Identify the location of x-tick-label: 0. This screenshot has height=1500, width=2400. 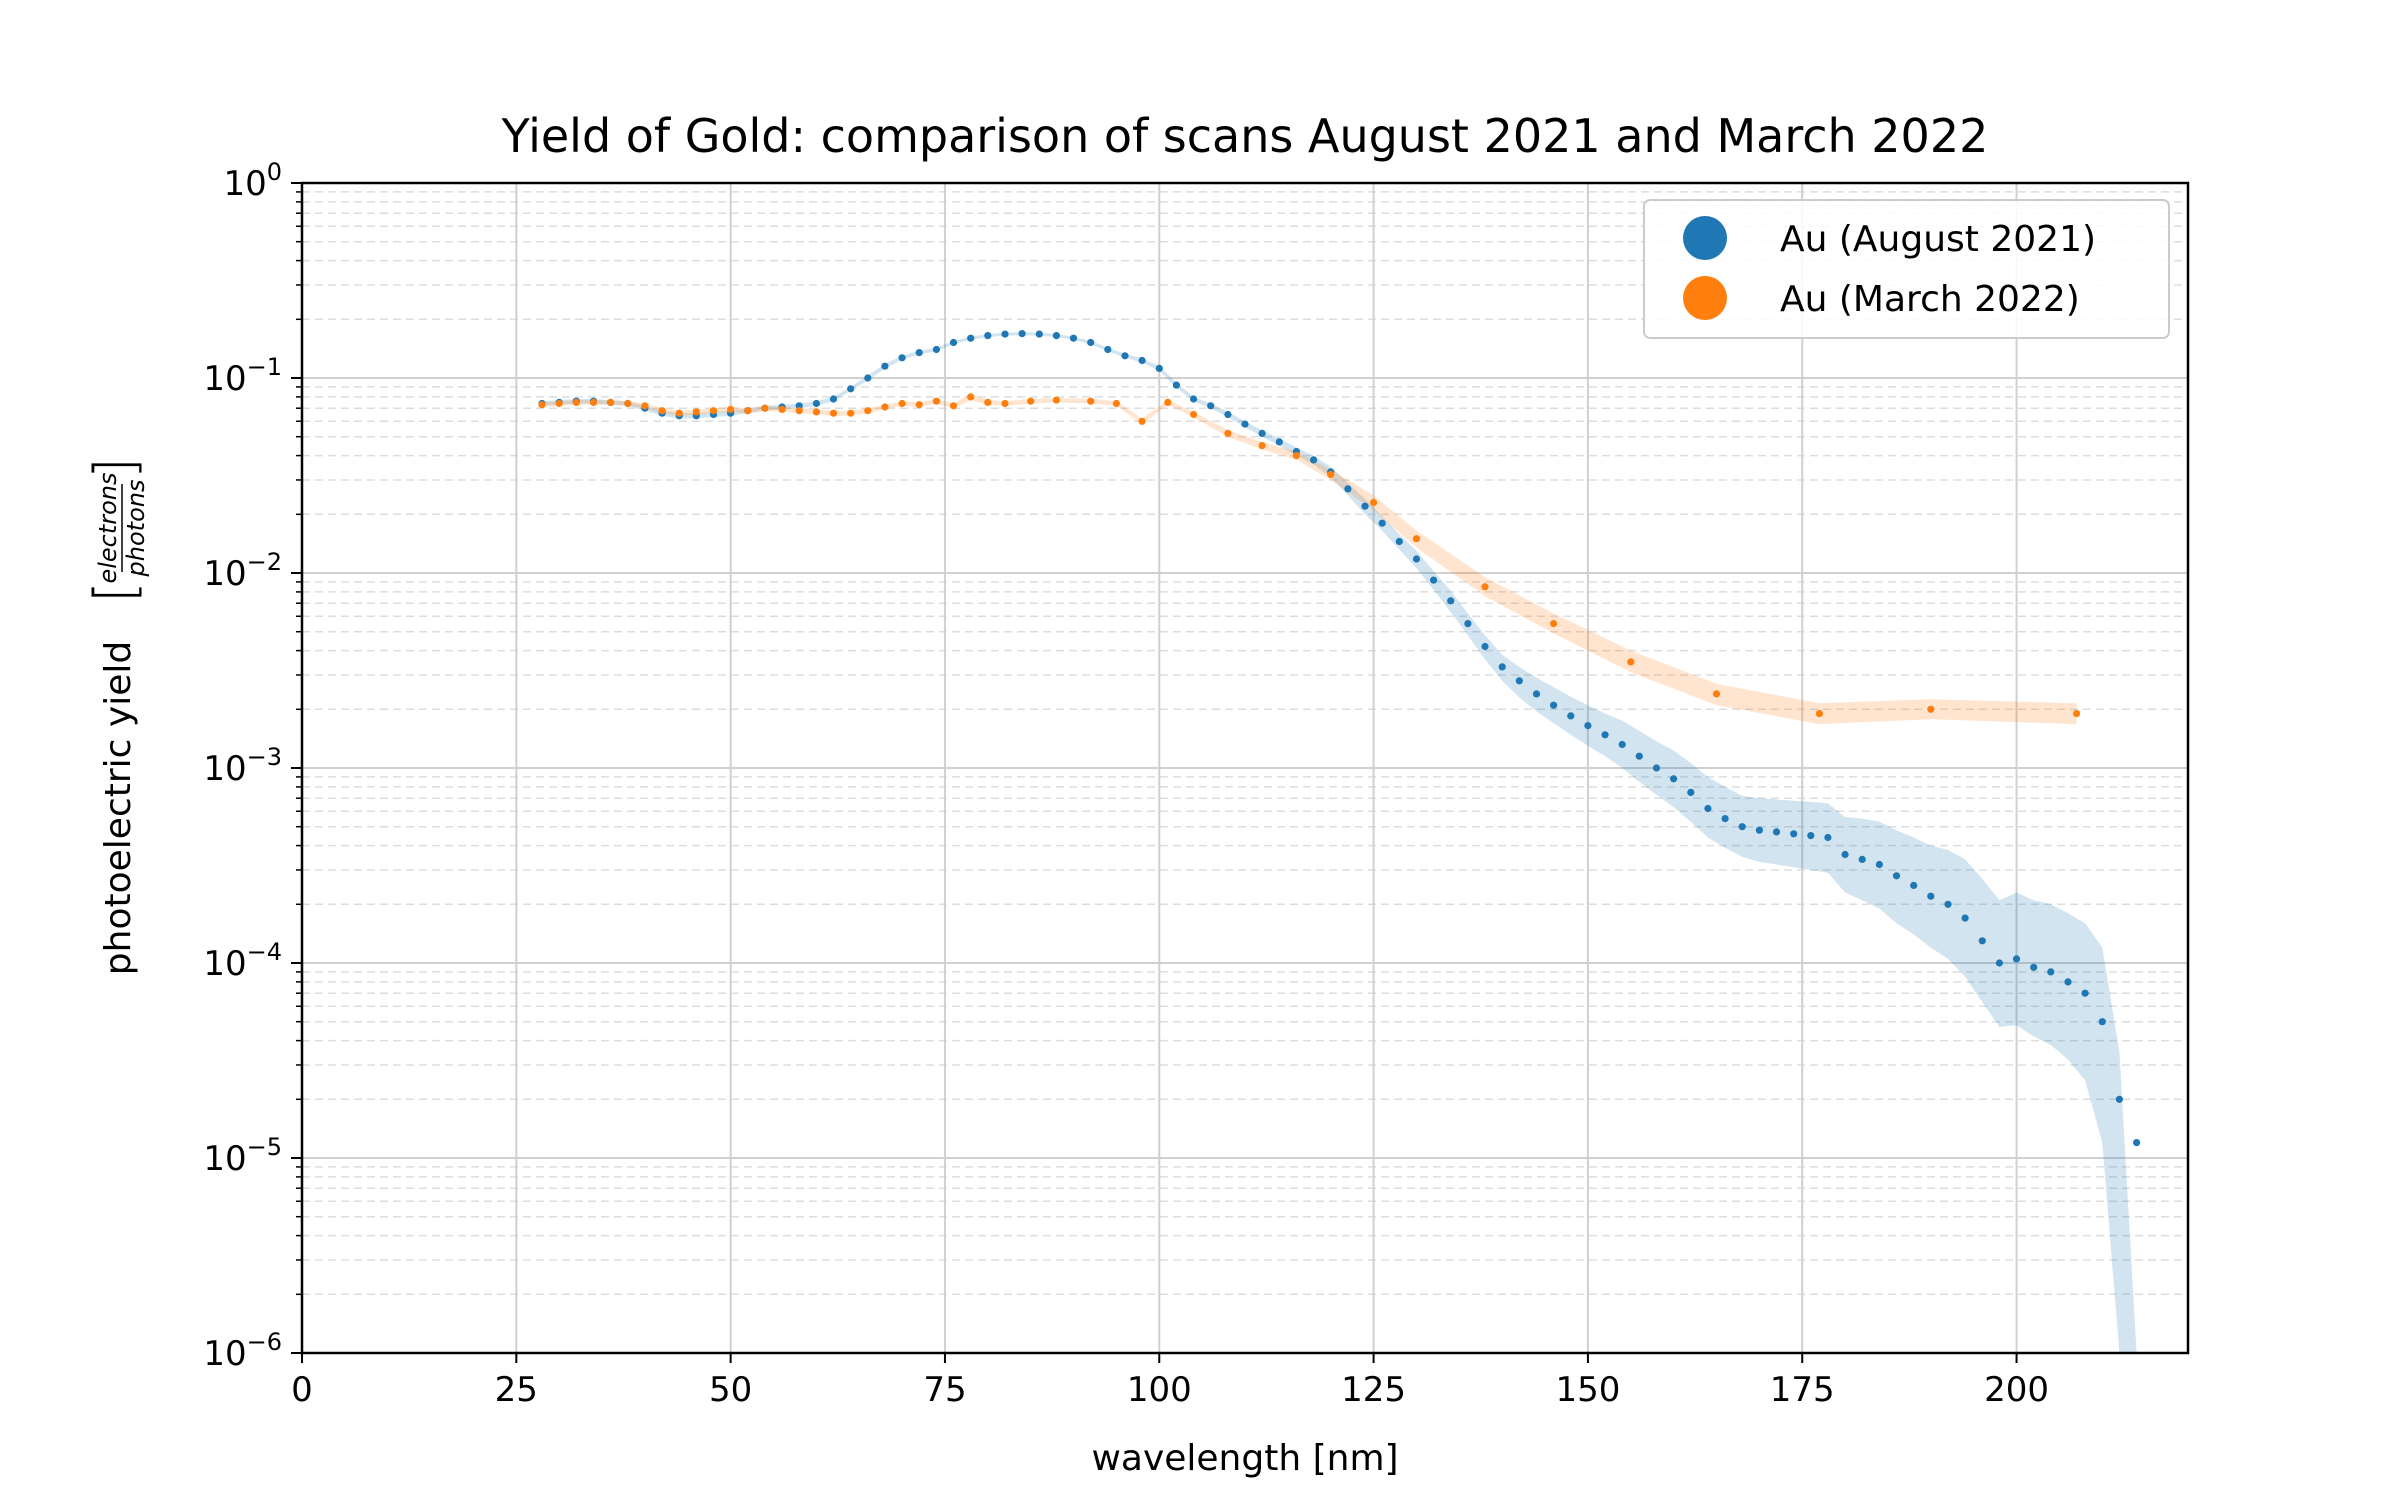
(302, 1390).